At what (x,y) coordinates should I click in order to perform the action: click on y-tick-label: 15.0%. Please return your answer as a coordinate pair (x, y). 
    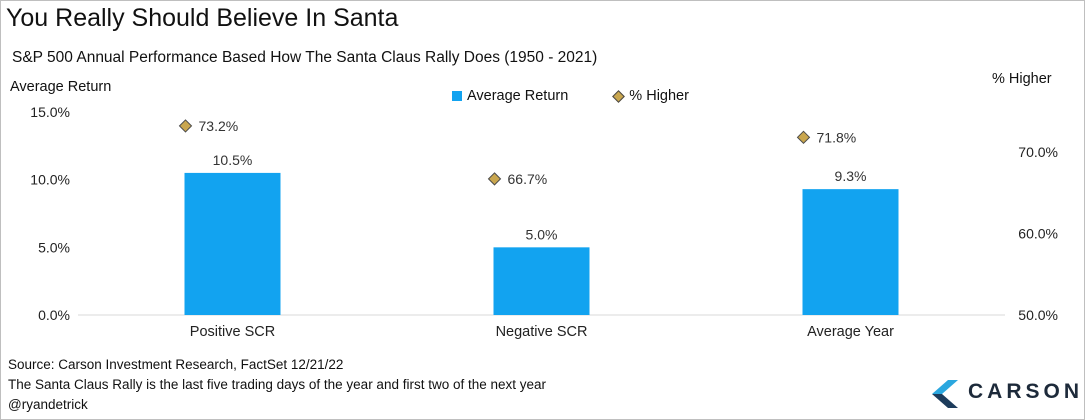
    Looking at the image, I should click on (50, 112).